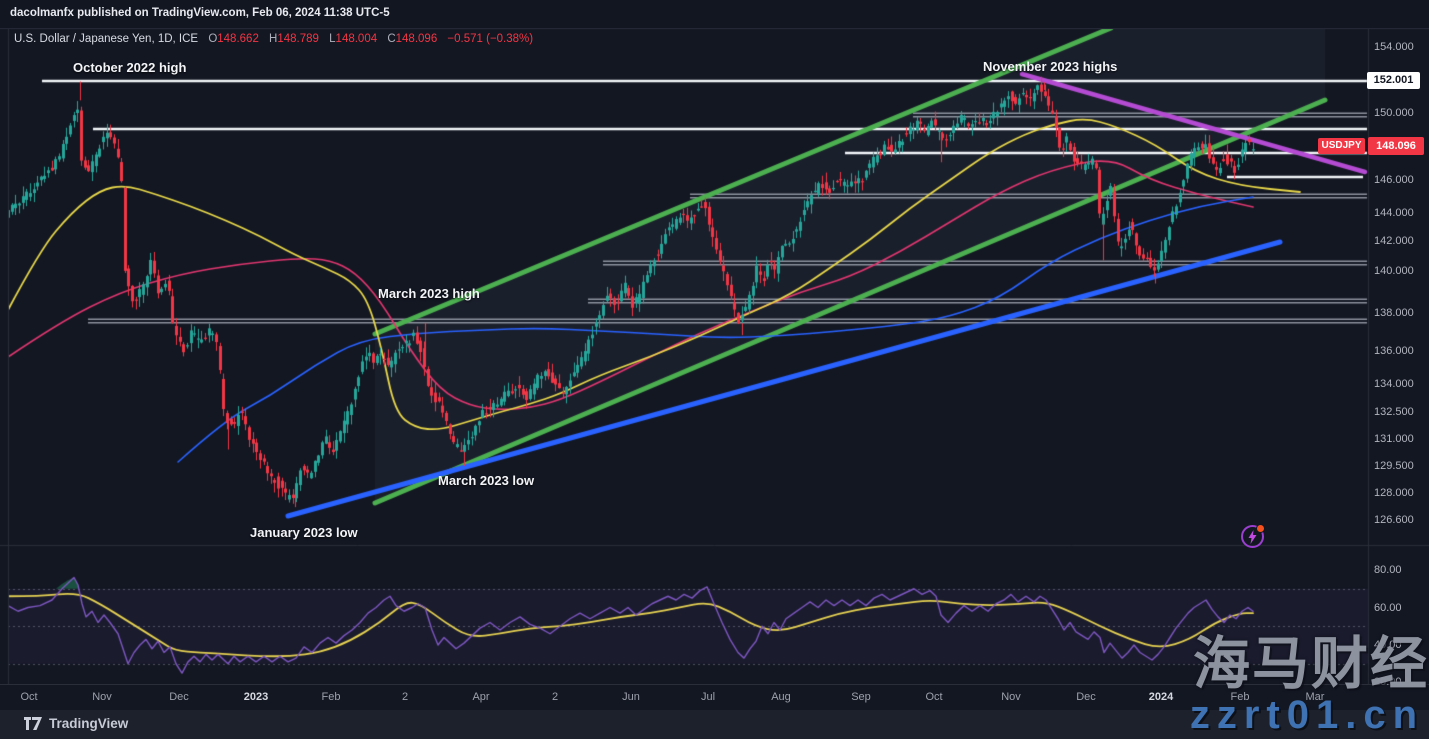  What do you see at coordinates (106, 39) in the screenshot?
I see `symbol-title: U.S. Dollar / Japanese Yen, 1D, ICE` at bounding box center [106, 39].